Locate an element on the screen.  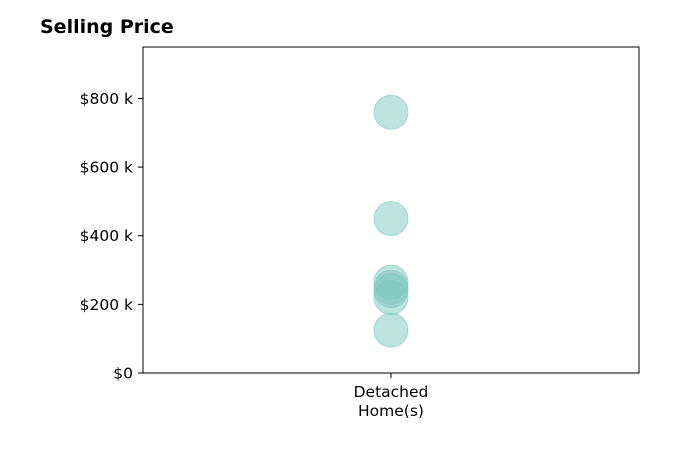
y-axis: $0 $200 k $400 k $600 k $800 k is located at coordinates (111, 236).